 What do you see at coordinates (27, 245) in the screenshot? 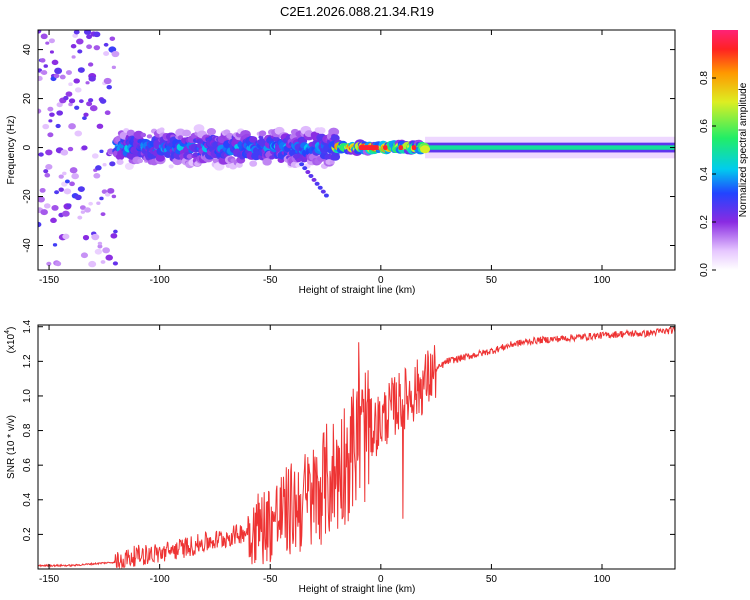
I see `spectrogram-y-tick-label: -40` at bounding box center [27, 245].